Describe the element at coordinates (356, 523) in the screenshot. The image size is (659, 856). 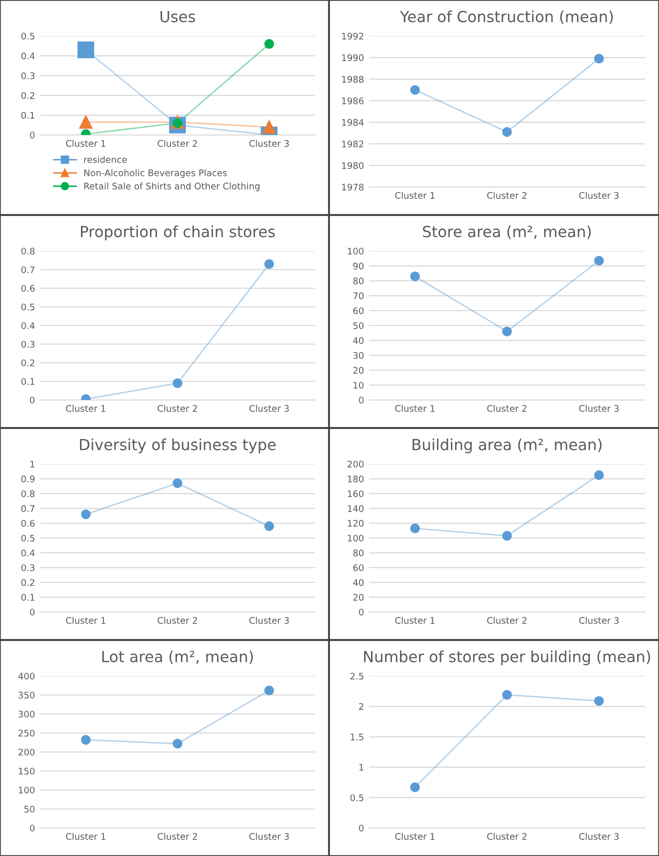
I see `y-tick-label: 120` at that location.